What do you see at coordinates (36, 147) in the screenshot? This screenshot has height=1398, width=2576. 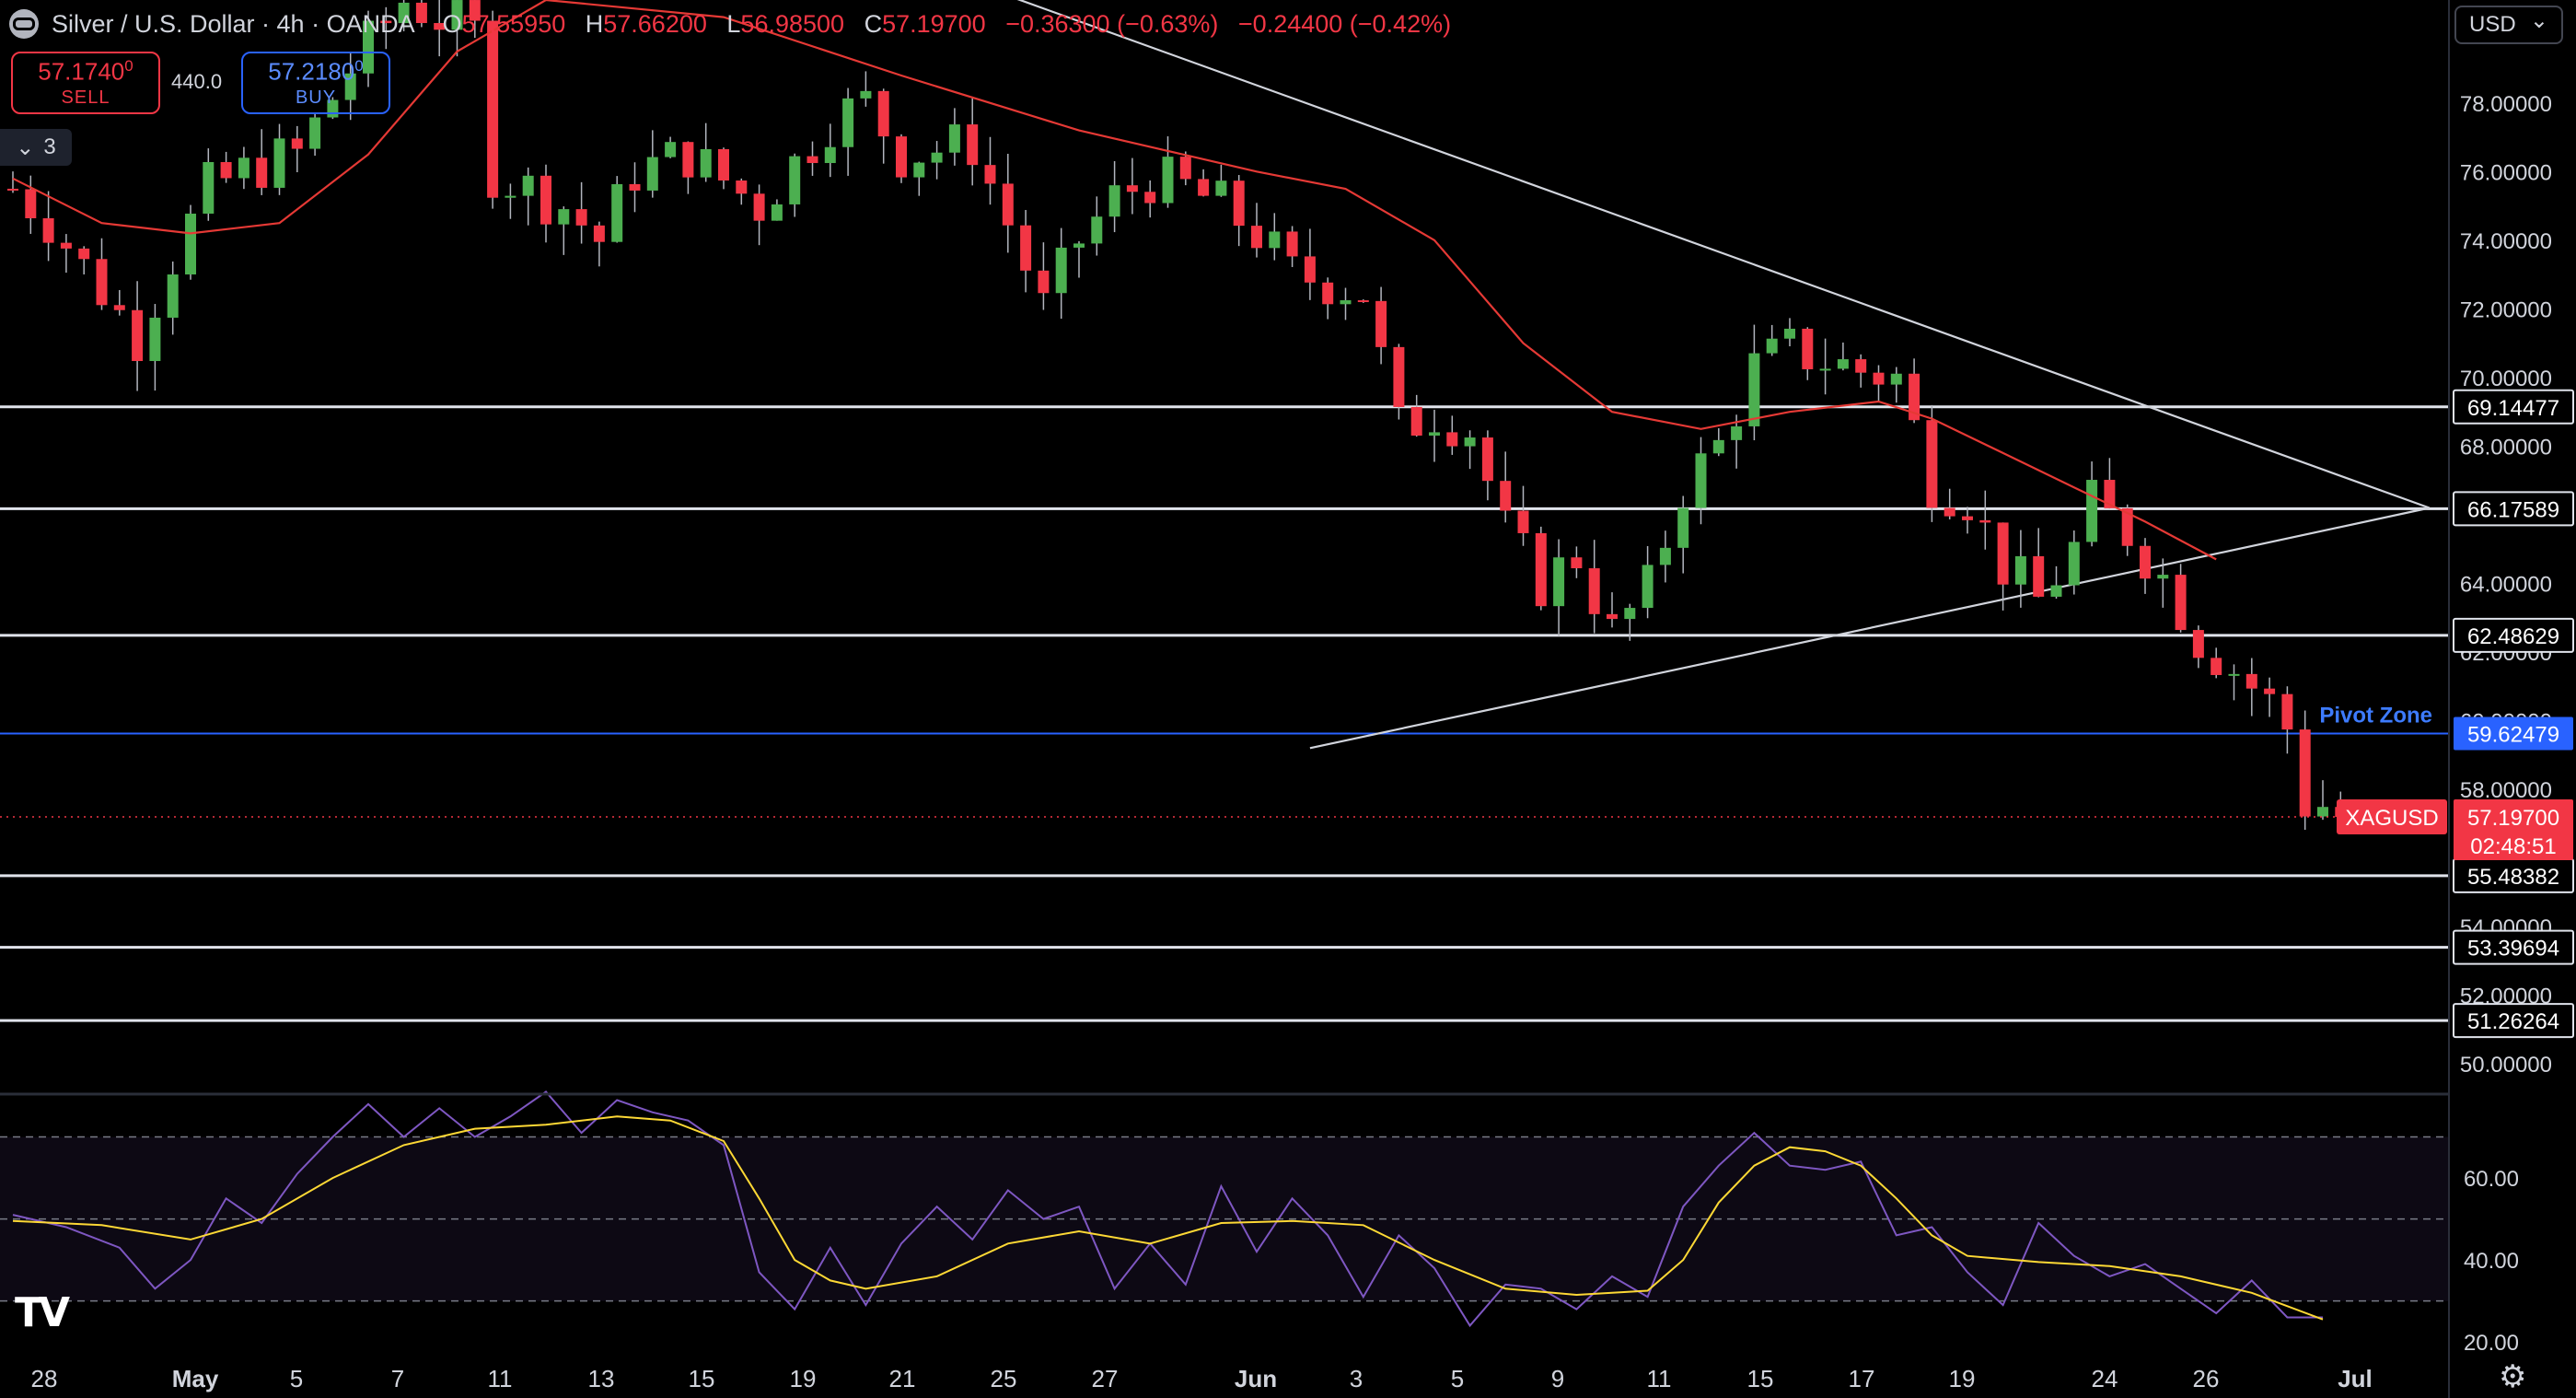 I see `indicators-collapse-button: ⌄ 3` at bounding box center [36, 147].